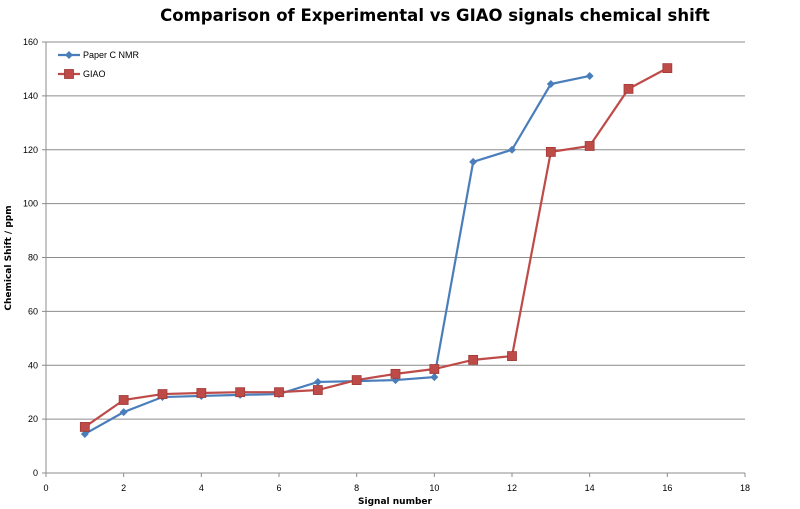 The height and width of the screenshot is (509, 800). Describe the element at coordinates (123, 488) in the screenshot. I see `x-tick-label: 2` at that location.